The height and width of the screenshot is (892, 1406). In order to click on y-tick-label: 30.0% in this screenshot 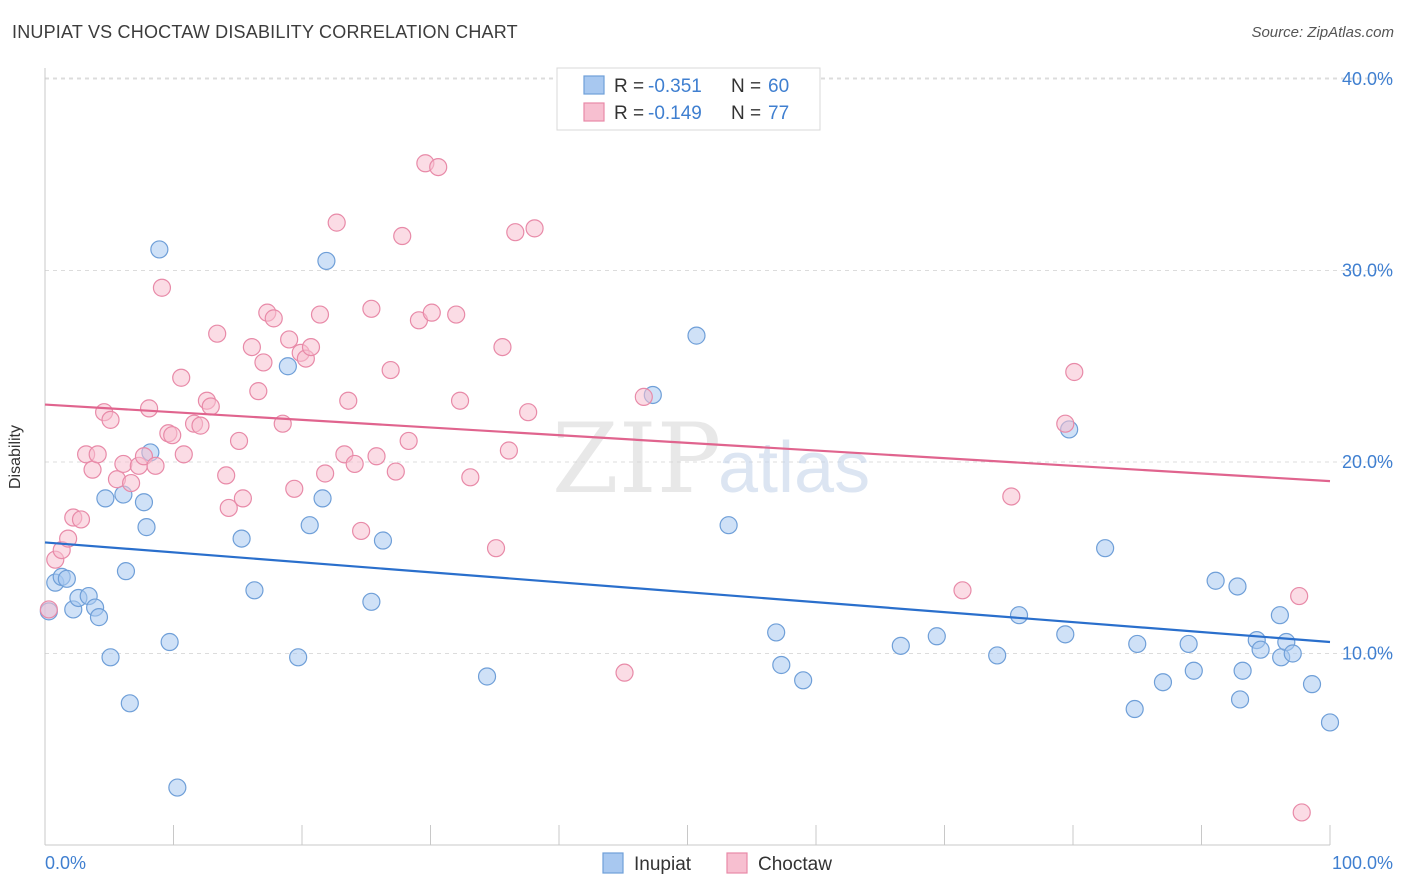, I will do `click(1367, 271)`.